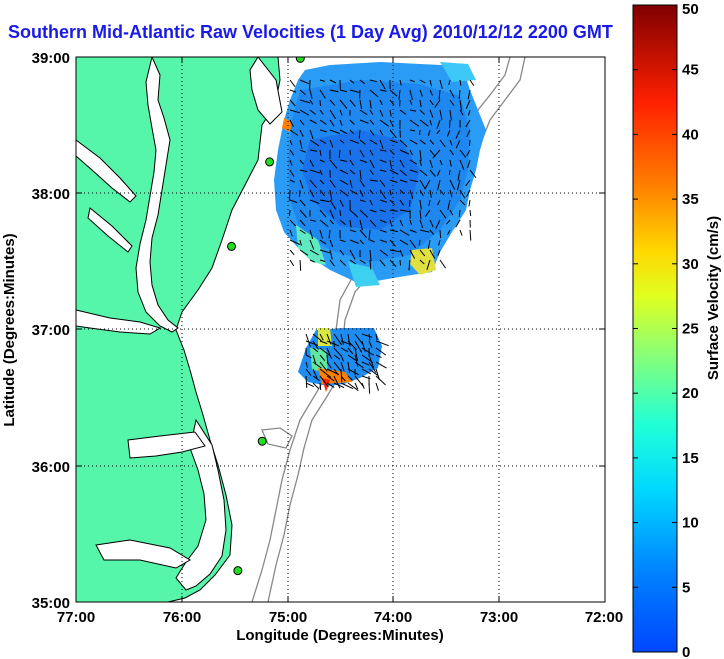 Image resolution: width=724 pixels, height=659 pixels. Describe the element at coordinates (382, 236) in the screenshot. I see `velocity-vectors` at that location.